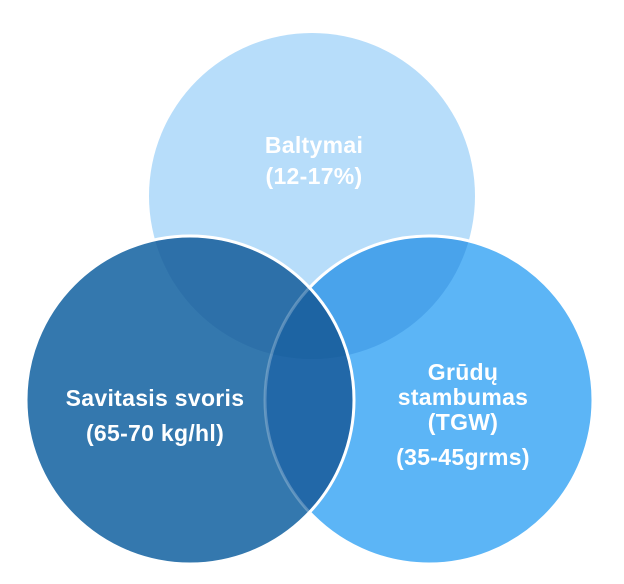  I want to click on circle-grudu-edge-under-savitasis, so click(308, 400).